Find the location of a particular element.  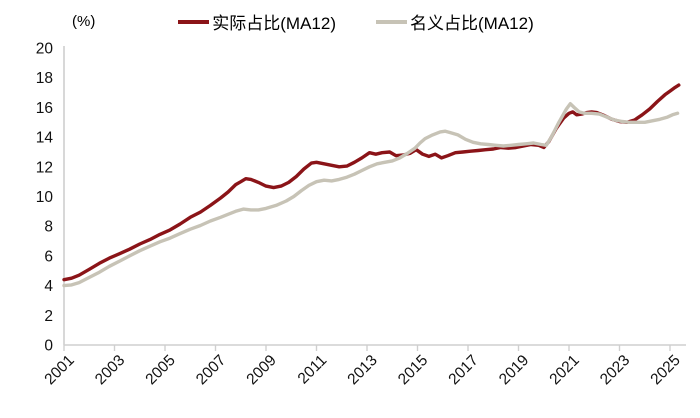

x-tick-label: 2023 is located at coordinates (615, 370).